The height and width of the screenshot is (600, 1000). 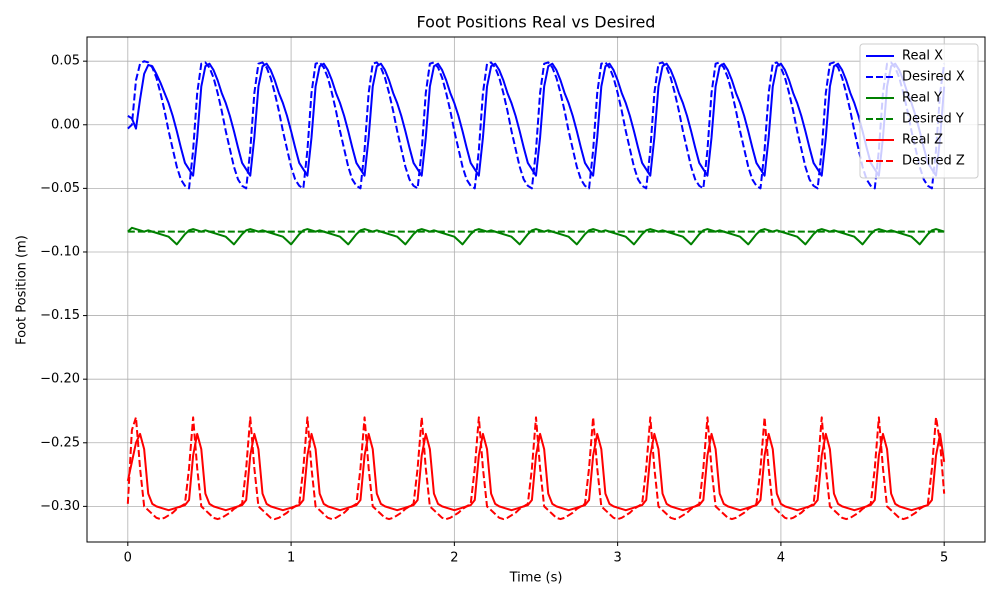 What do you see at coordinates (60, 315) in the screenshot?
I see `y-tick-label: −0.15` at bounding box center [60, 315].